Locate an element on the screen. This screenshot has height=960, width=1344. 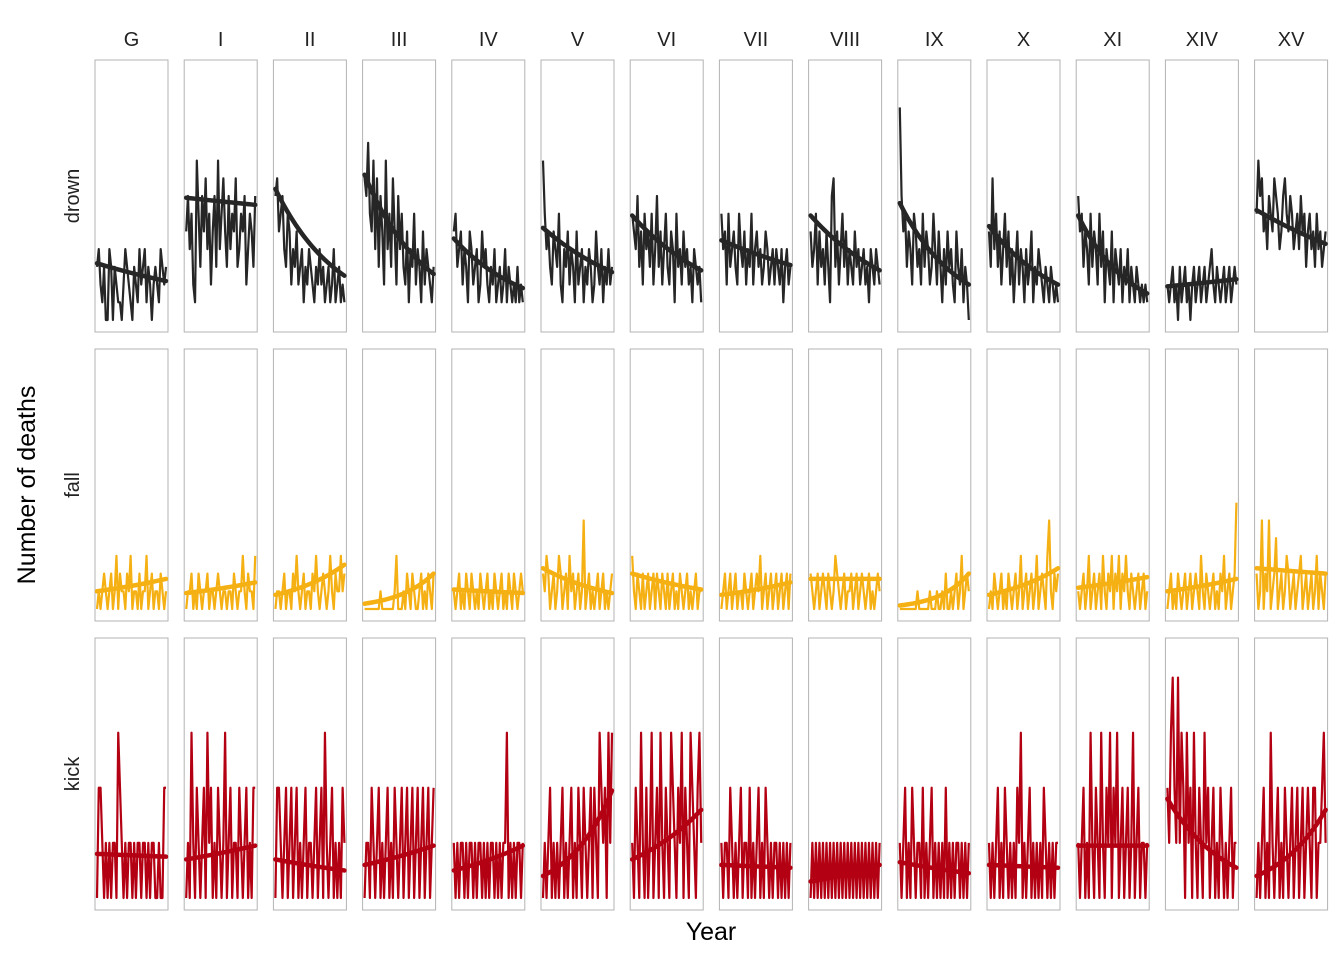
panel-fall-ix is located at coordinates (934, 485).